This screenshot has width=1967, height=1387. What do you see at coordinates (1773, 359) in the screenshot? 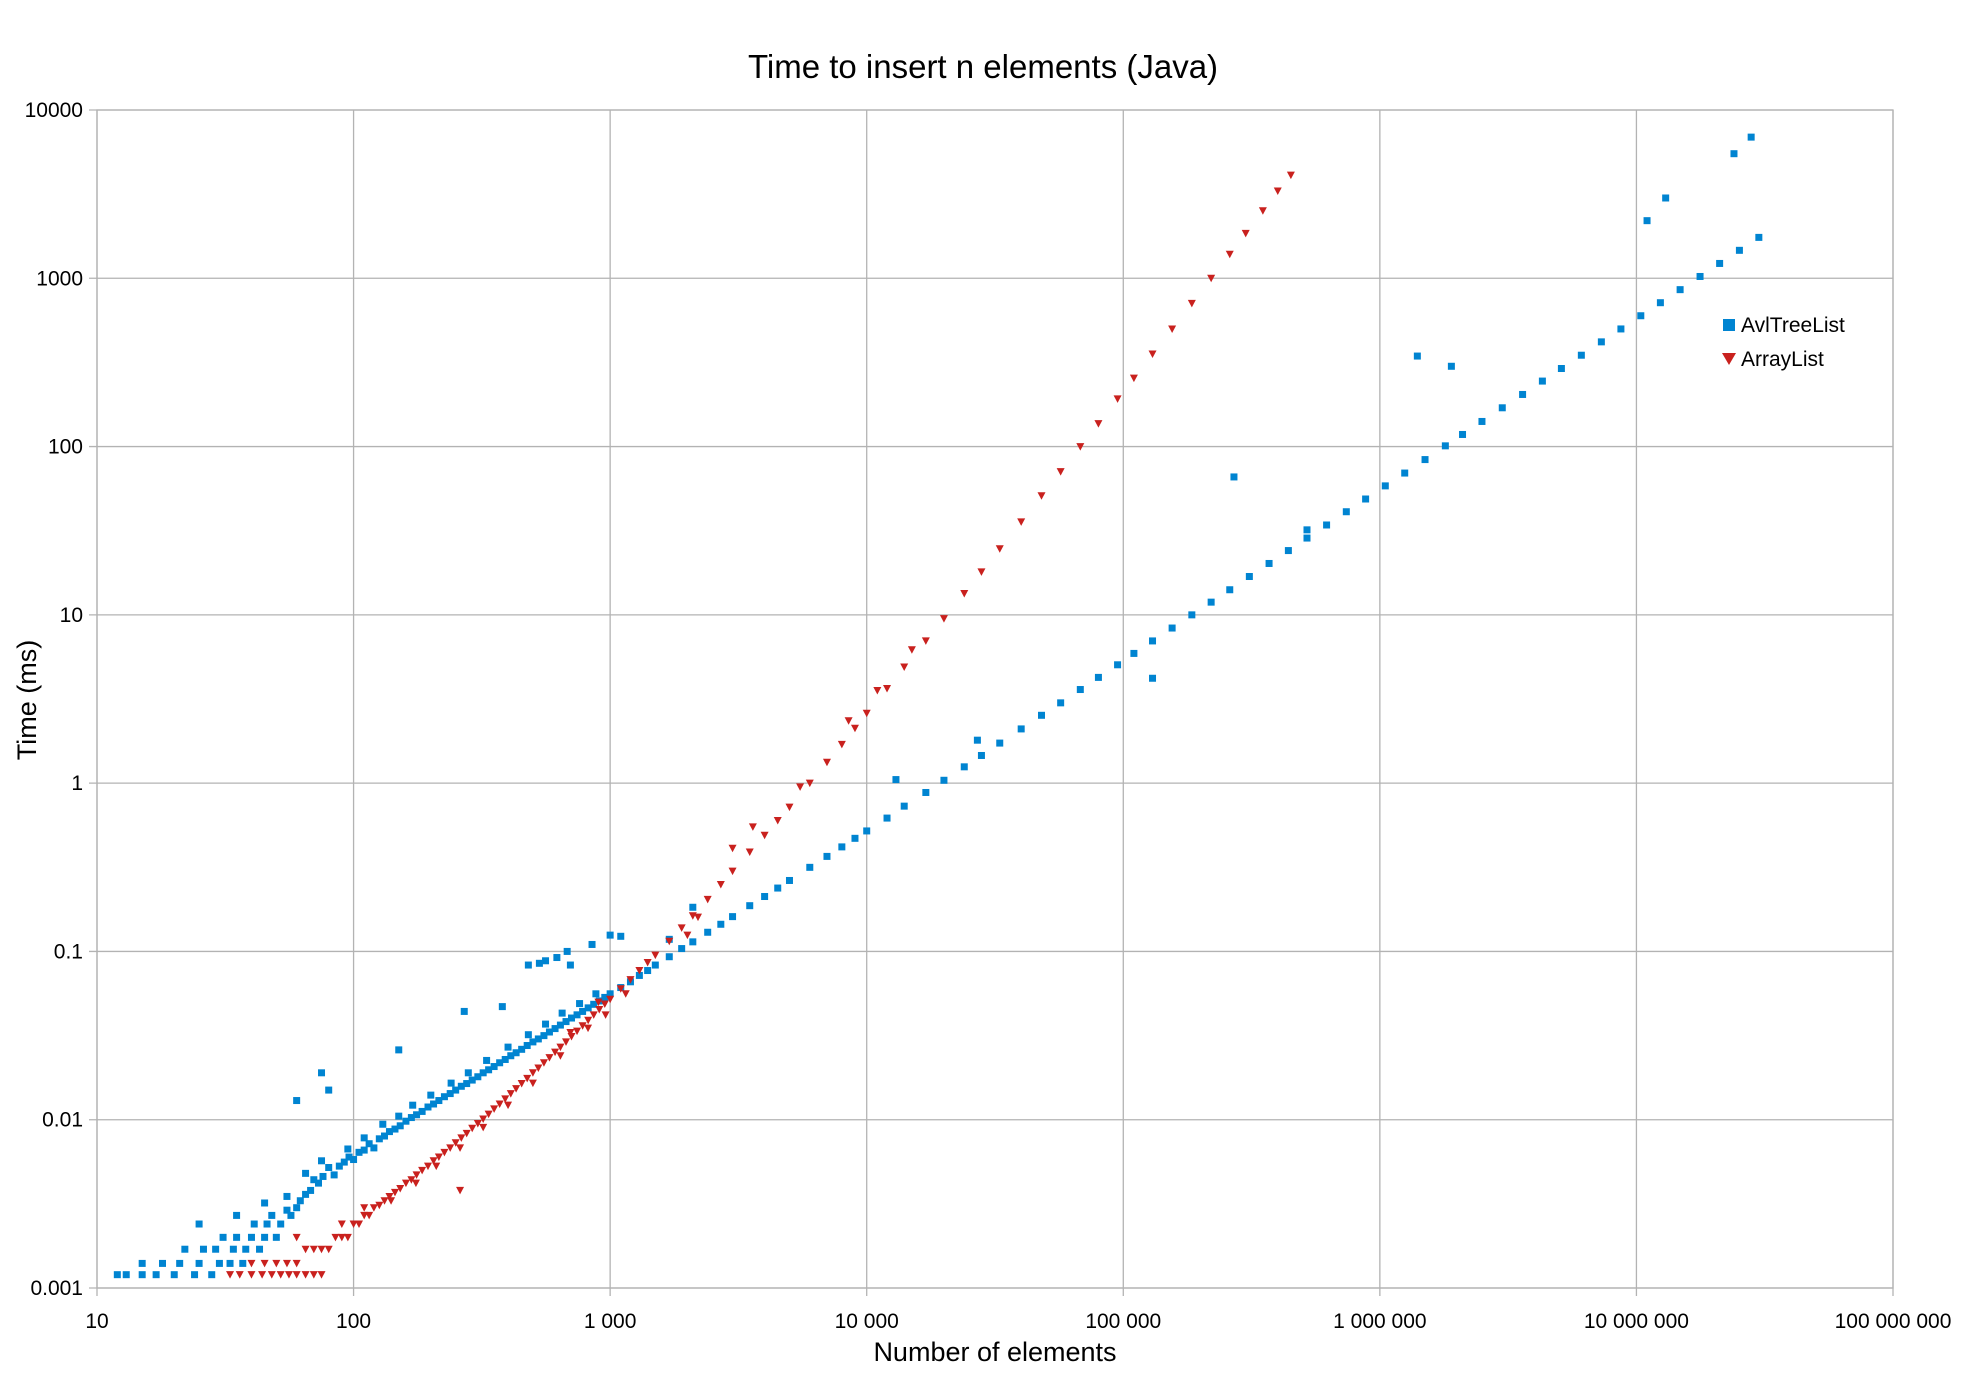
I see `legend-item: ArrayList` at bounding box center [1773, 359].